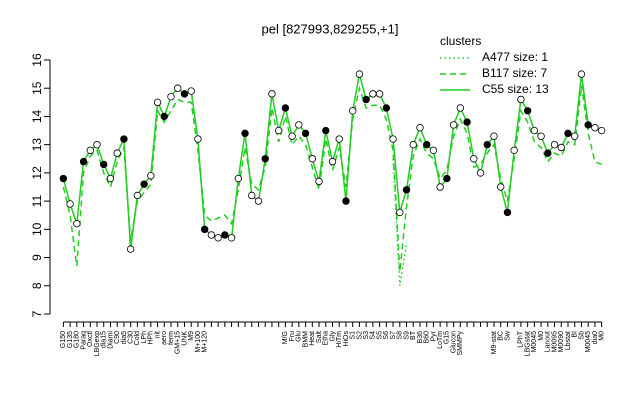  Describe the element at coordinates (151, 338) in the screenshot. I see `x-tick-label: HPh` at that location.